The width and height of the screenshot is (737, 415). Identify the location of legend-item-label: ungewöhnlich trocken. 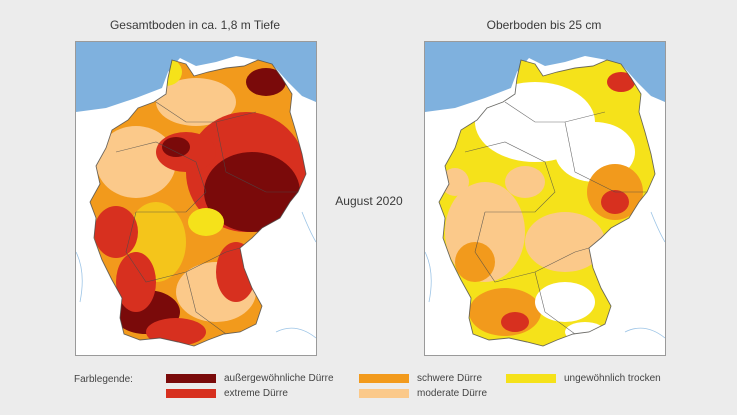
(612, 378).